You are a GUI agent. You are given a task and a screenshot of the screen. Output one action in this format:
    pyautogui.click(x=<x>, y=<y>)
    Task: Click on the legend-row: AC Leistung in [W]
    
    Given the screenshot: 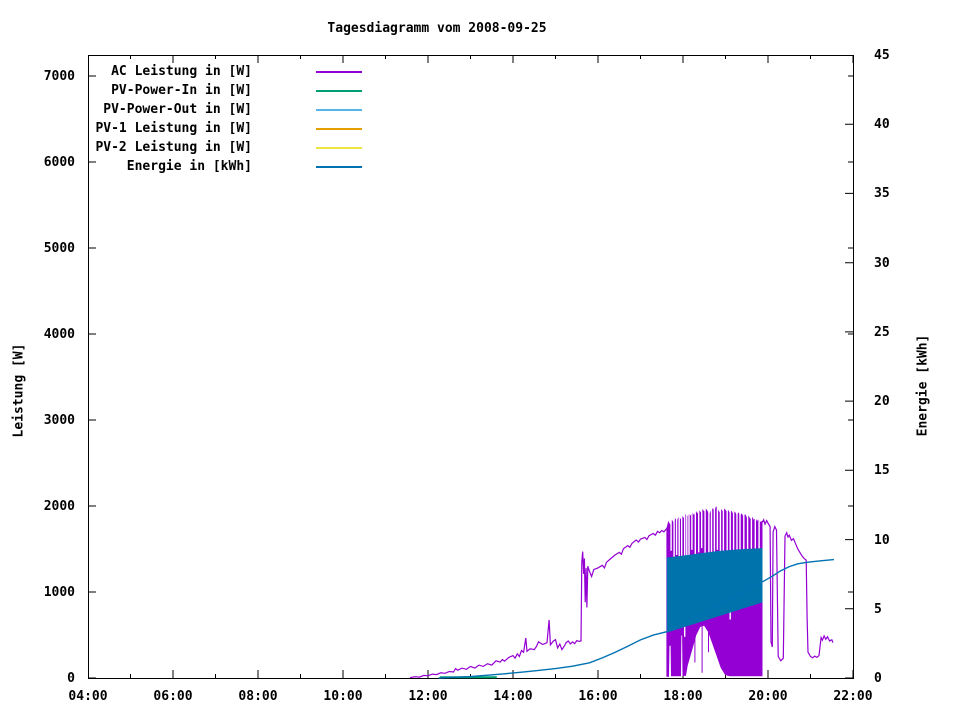 What is the action you would take?
    pyautogui.click(x=225, y=71)
    